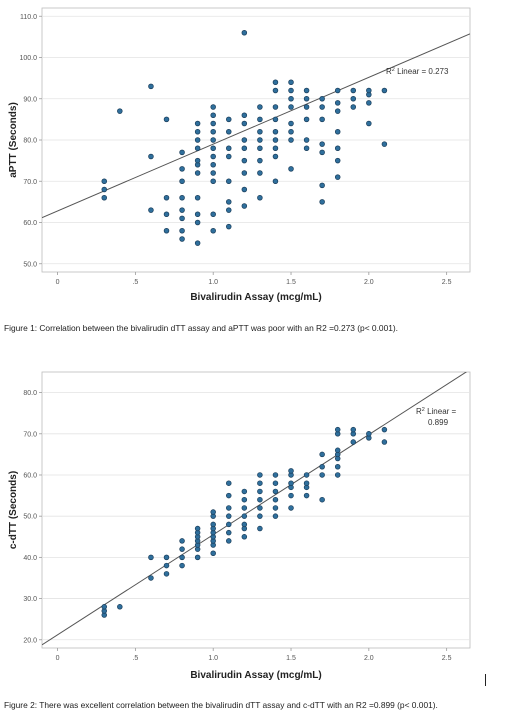 This screenshot has height=720, width=520. Describe the element at coordinates (30, 640) in the screenshot. I see `y-tick-label: 20.0` at that location.